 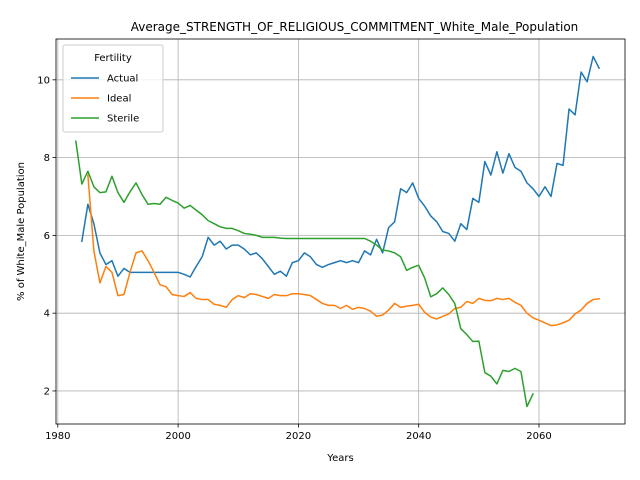 What do you see at coordinates (538, 436) in the screenshot?
I see `x-tick-label: 2060` at bounding box center [538, 436].